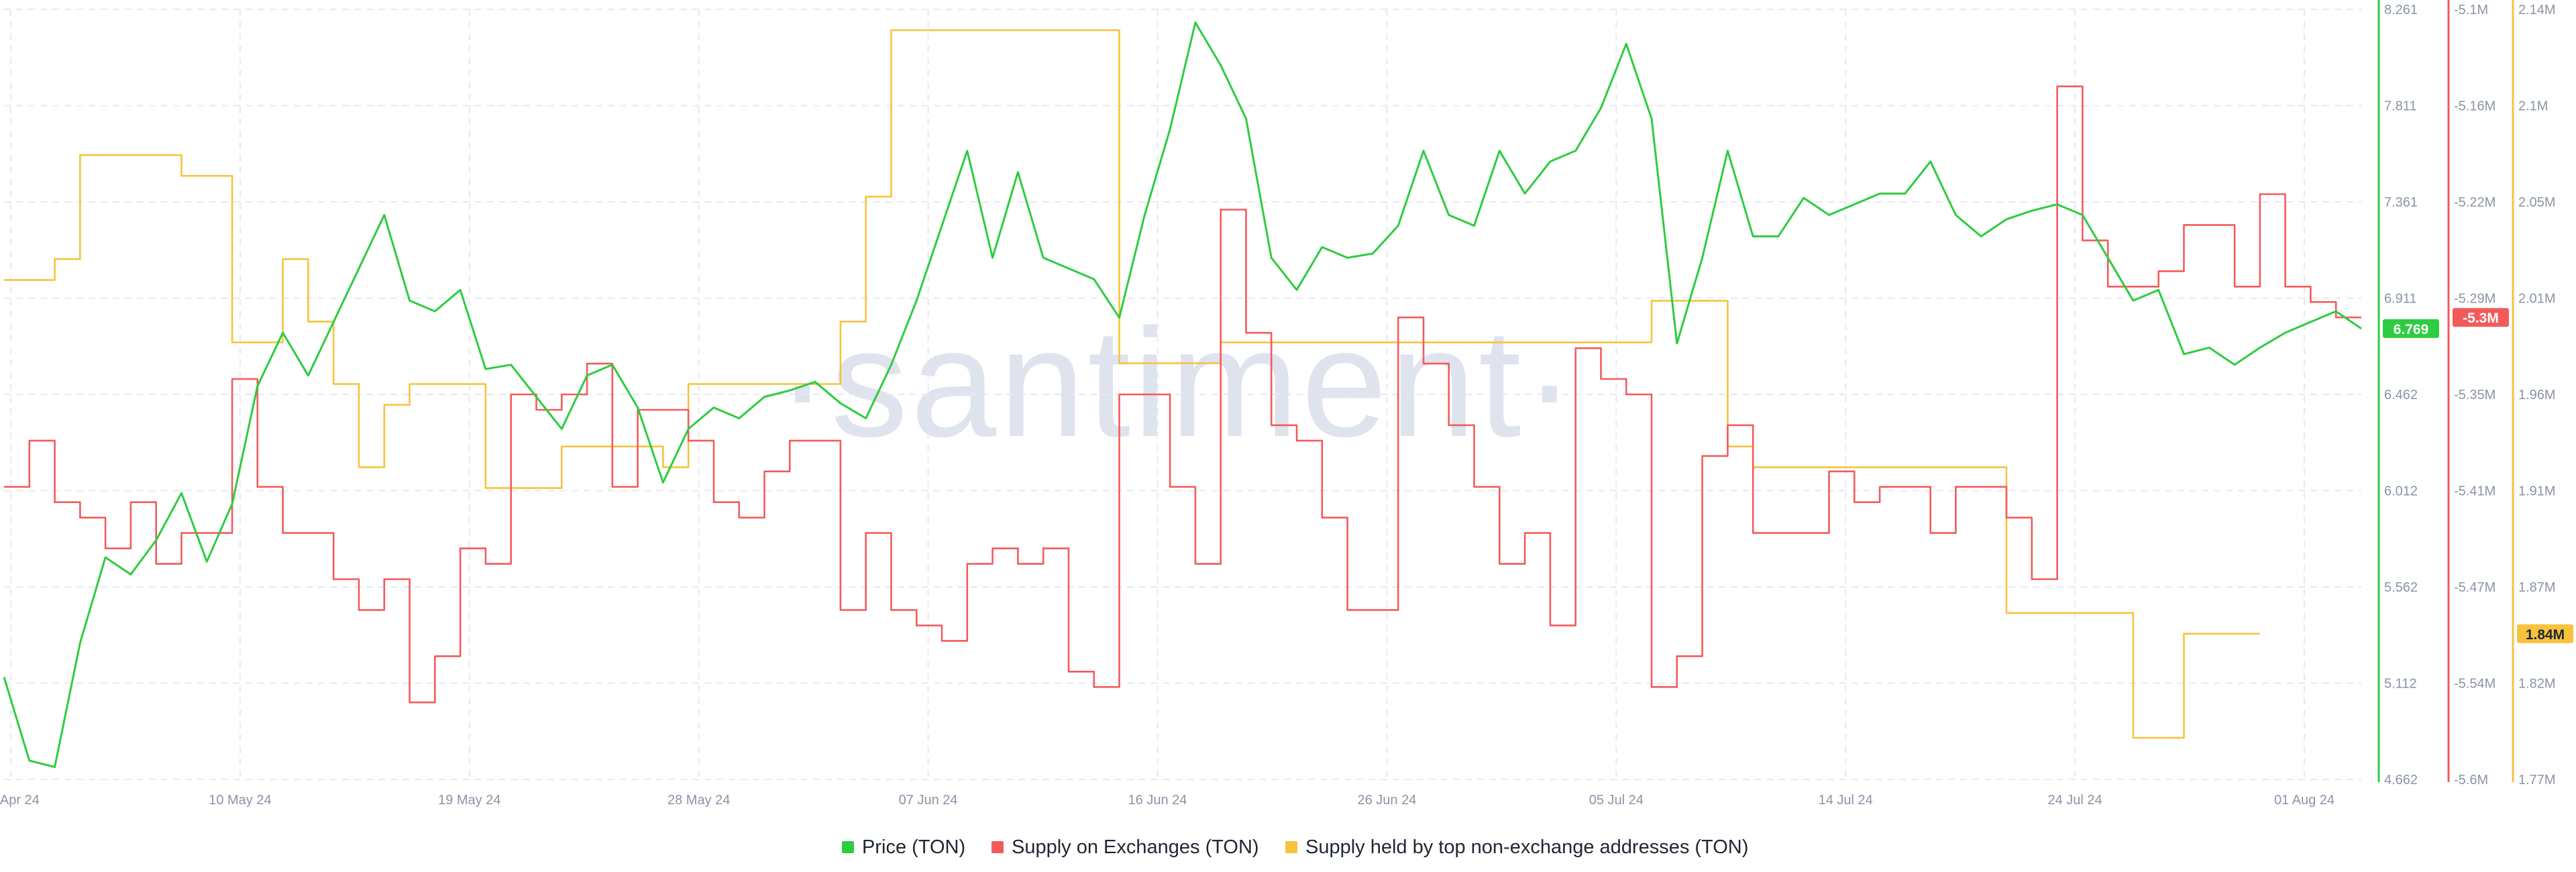  What do you see at coordinates (2533, 107) in the screenshot?
I see `y-tick-label: 2.1M` at bounding box center [2533, 107].